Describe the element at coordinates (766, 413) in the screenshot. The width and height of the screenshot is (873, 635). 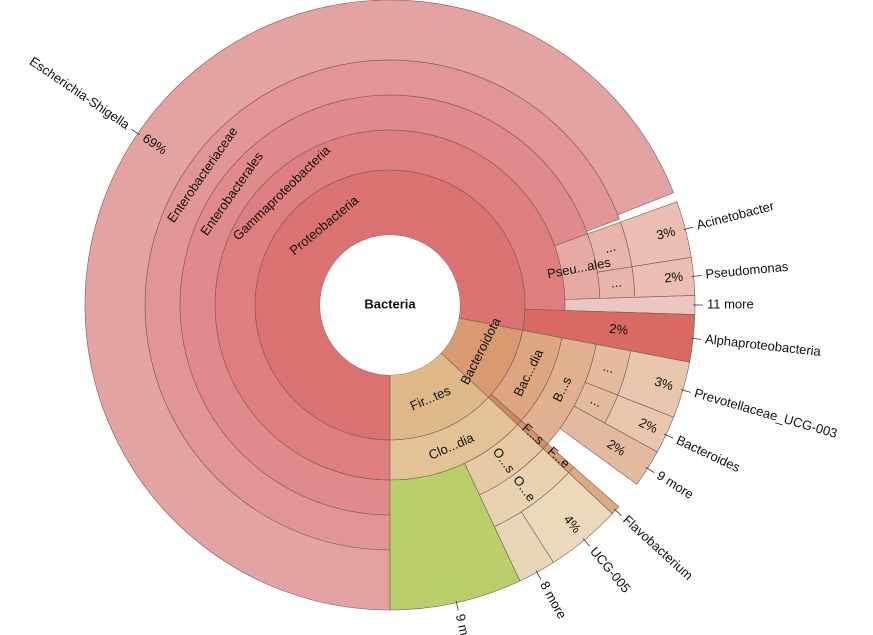
I see `leaf-label: Prevotellaceae_UCG-003` at that location.